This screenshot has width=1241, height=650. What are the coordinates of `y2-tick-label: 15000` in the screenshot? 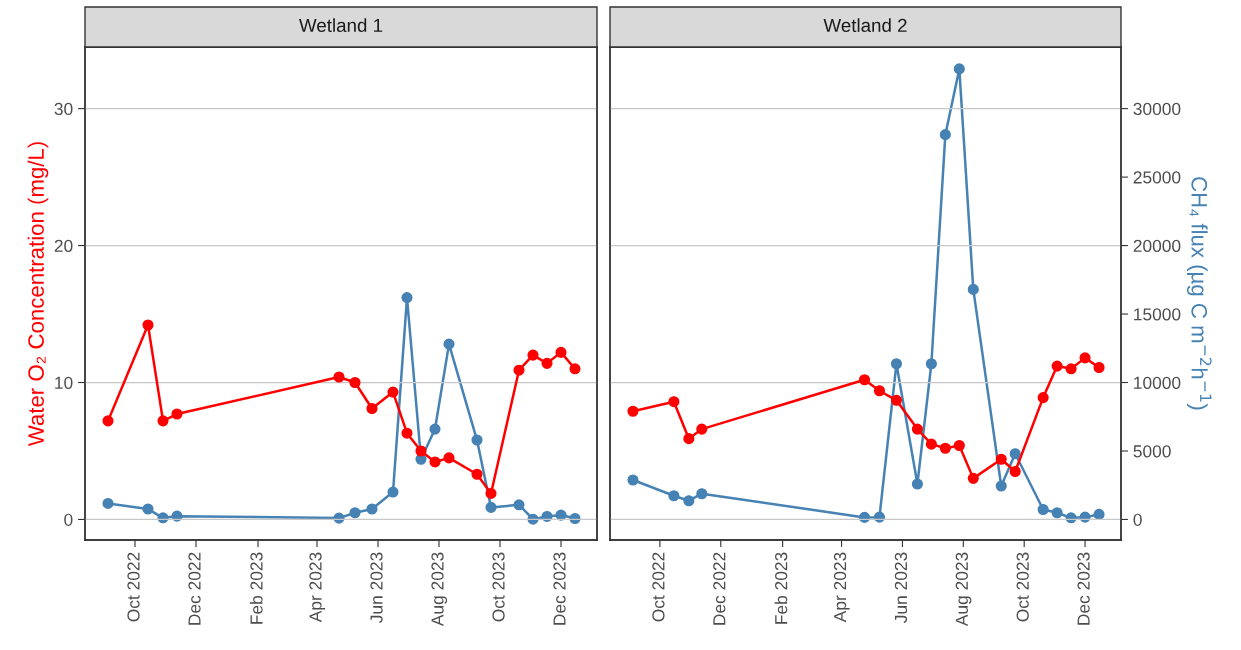 It's located at (1157, 314).